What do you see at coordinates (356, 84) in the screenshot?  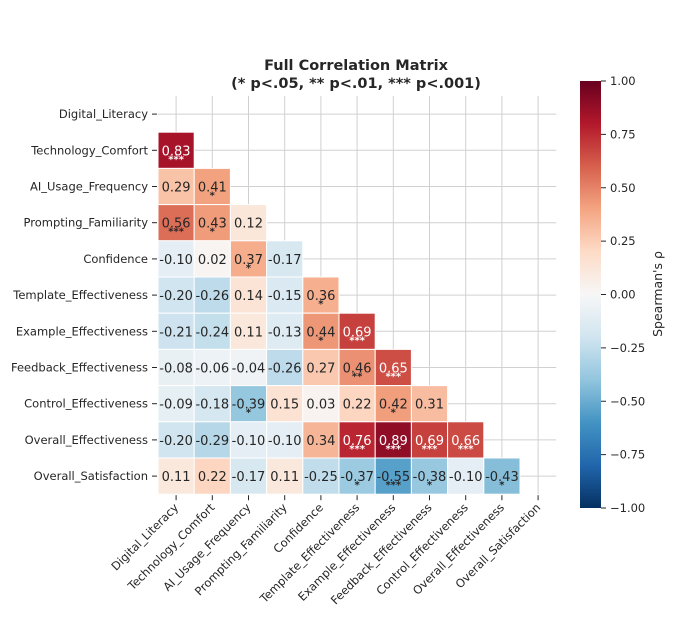 I see `chart-title-line-2: (* p<.05, ** p<.01, *** p<.001)` at bounding box center [356, 84].